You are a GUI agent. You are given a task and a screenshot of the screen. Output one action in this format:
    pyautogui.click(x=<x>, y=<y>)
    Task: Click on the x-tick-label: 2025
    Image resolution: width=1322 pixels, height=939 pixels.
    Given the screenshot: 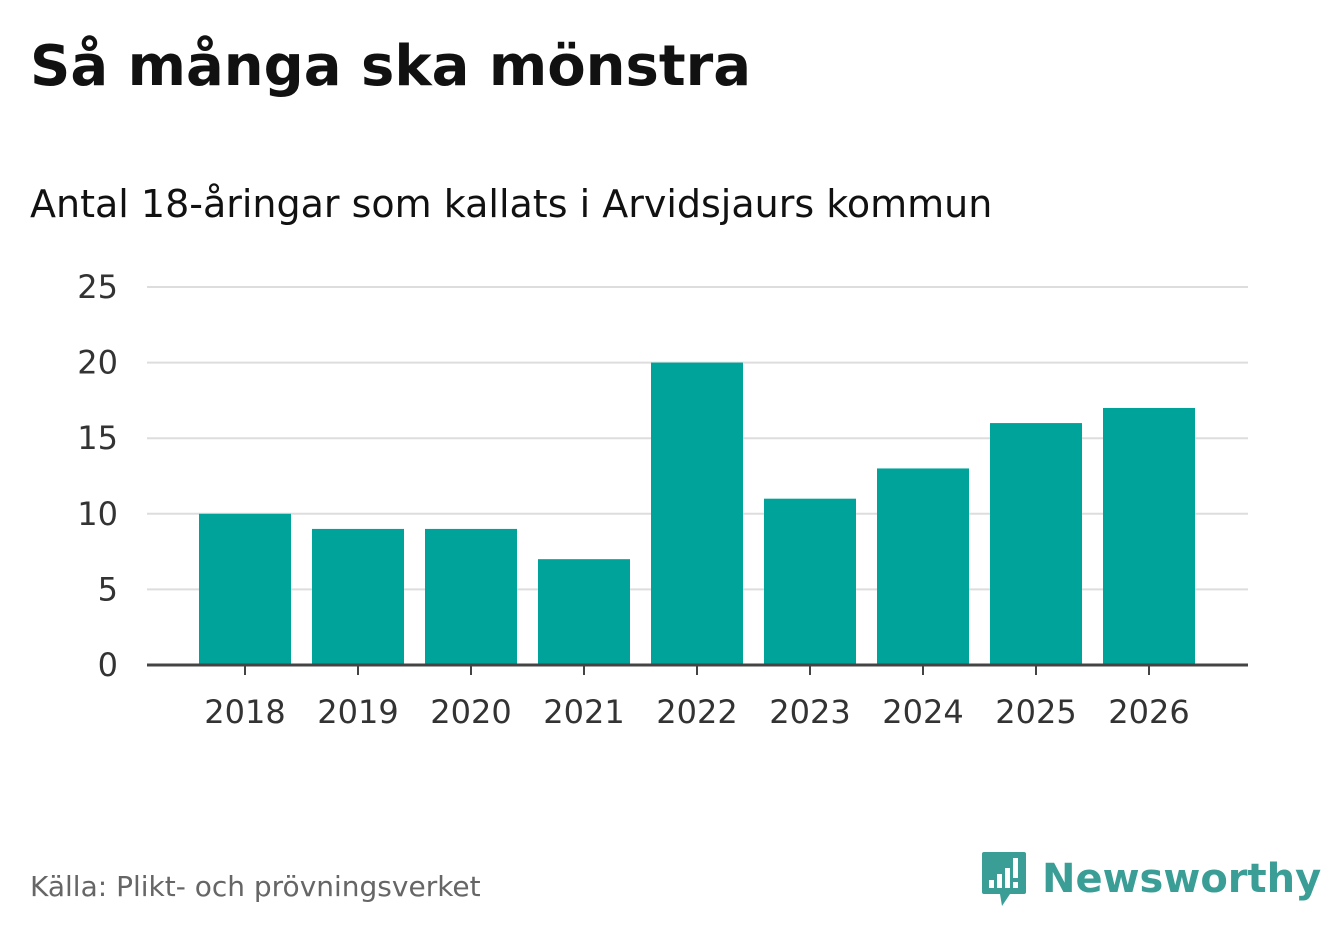 What is the action you would take?
    pyautogui.click(x=1035, y=712)
    